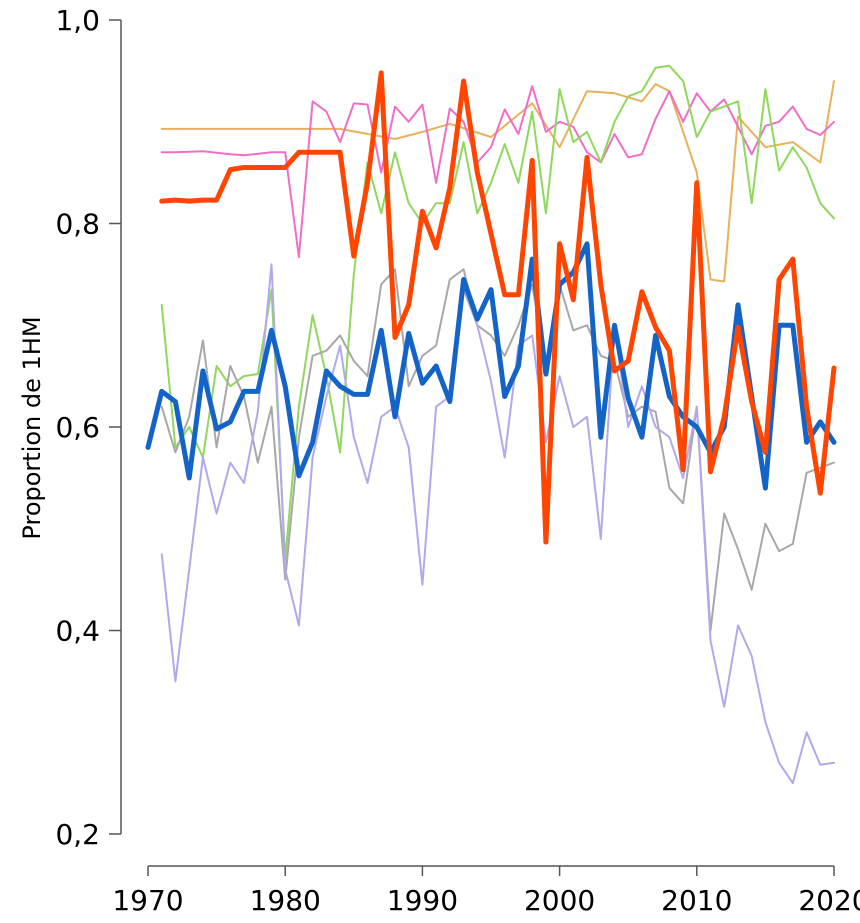 The height and width of the screenshot is (923, 860). I want to click on x-tick-label: 1980, so click(285, 900).